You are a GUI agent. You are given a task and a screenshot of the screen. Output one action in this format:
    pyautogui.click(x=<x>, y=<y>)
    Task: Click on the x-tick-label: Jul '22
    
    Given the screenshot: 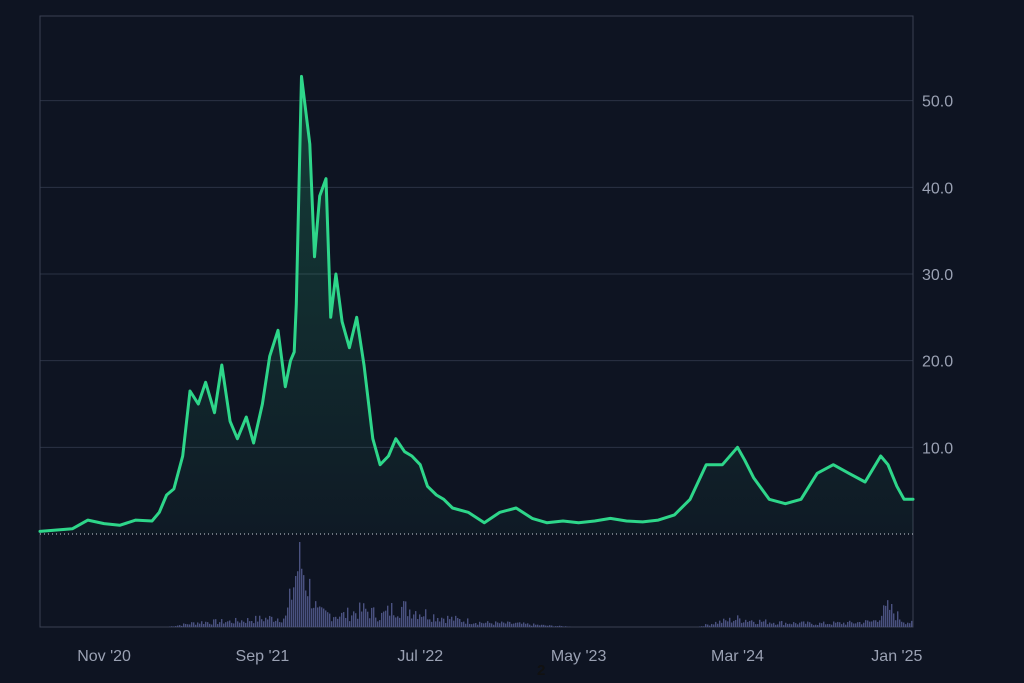 What is the action you would take?
    pyautogui.click(x=420, y=656)
    